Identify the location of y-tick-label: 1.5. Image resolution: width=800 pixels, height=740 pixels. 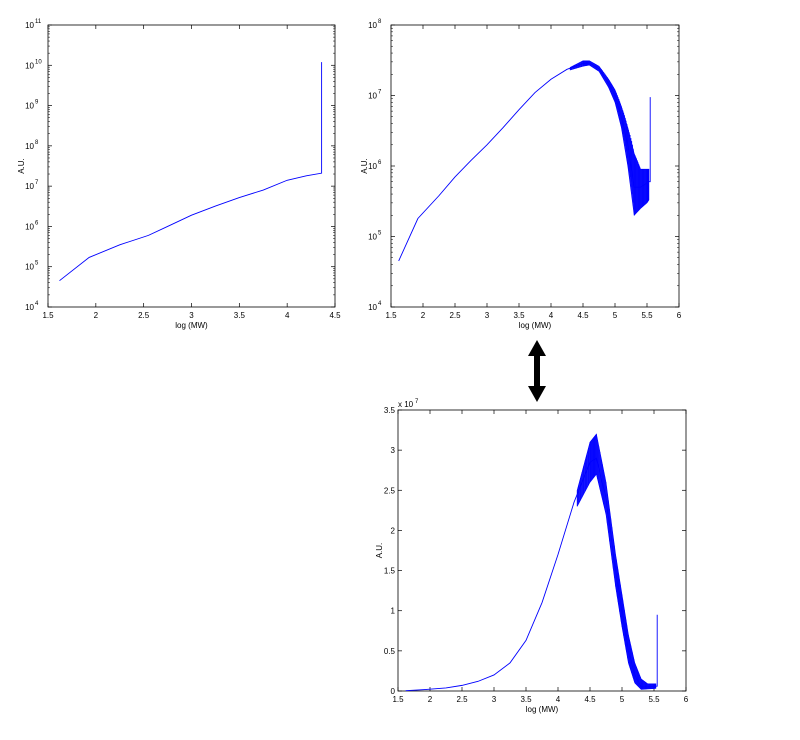
(390, 571).